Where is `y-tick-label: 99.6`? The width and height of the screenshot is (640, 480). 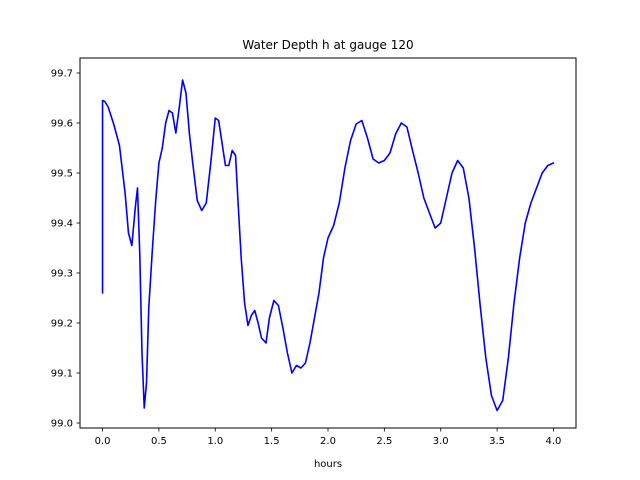 y-tick-label: 99.6 is located at coordinates (62, 124).